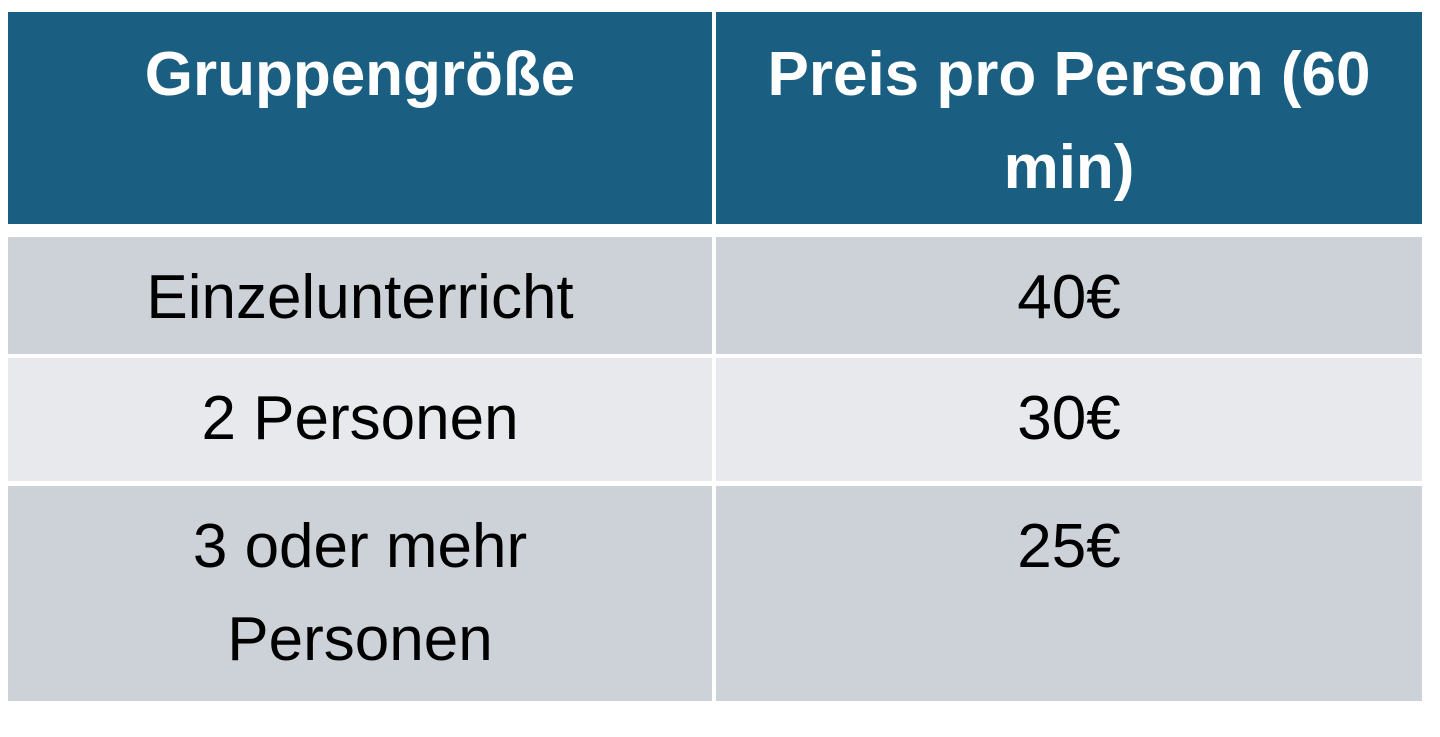  Describe the element at coordinates (360, 295) in the screenshot. I see `table-cell: Einzelunterricht` at that location.